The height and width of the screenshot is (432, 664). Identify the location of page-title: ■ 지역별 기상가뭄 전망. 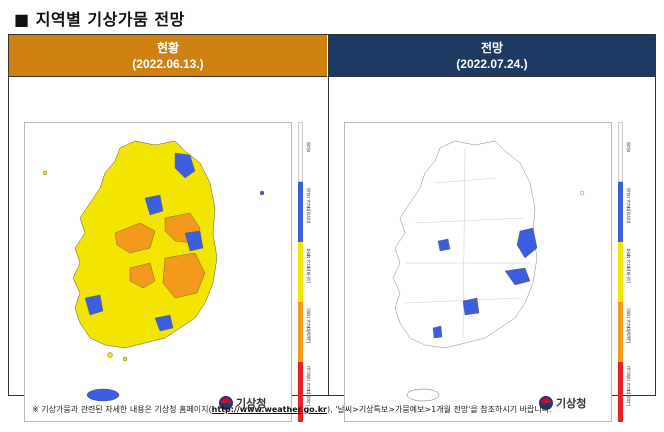
(99, 19).